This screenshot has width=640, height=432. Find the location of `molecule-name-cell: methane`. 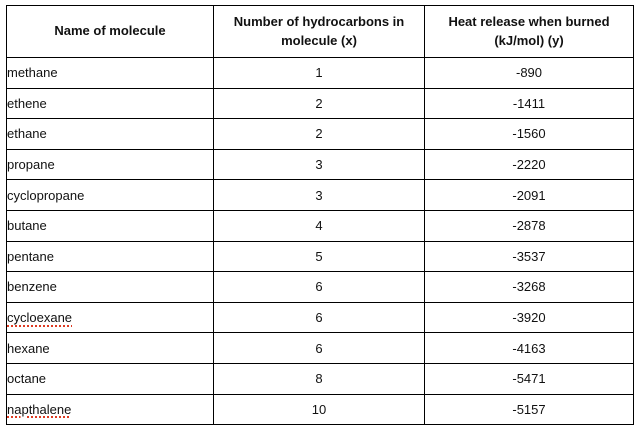

molecule-name-cell: methane is located at coordinates (110, 73).